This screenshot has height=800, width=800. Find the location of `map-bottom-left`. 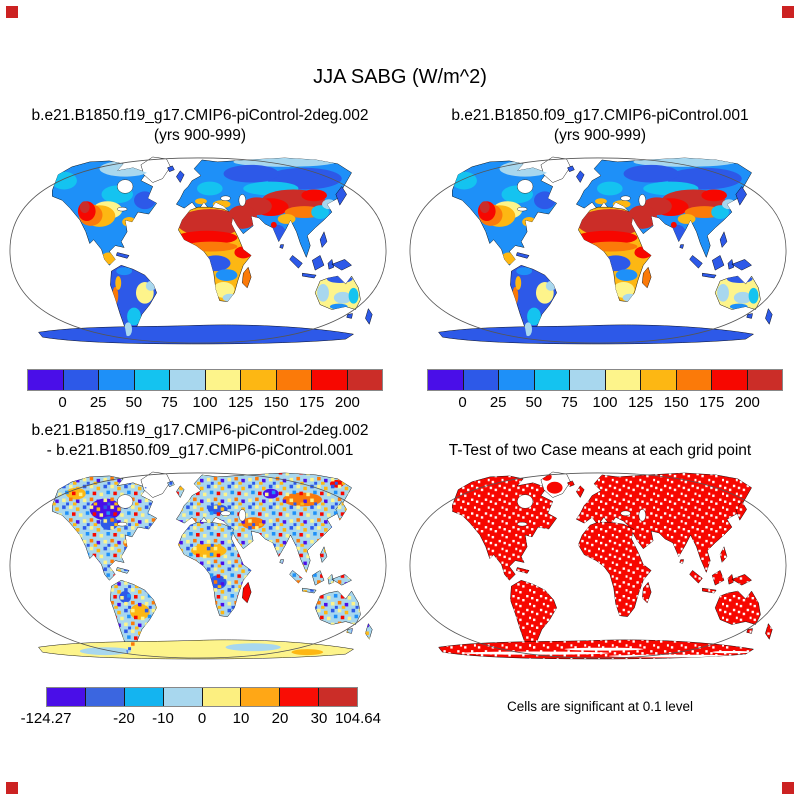

map-bottom-left is located at coordinates (198, 564).